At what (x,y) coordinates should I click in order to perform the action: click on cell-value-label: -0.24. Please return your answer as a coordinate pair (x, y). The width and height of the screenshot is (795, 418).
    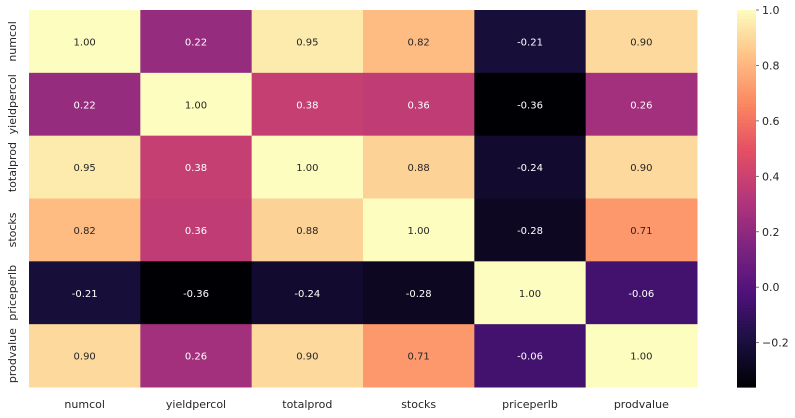
    Looking at the image, I should click on (307, 294).